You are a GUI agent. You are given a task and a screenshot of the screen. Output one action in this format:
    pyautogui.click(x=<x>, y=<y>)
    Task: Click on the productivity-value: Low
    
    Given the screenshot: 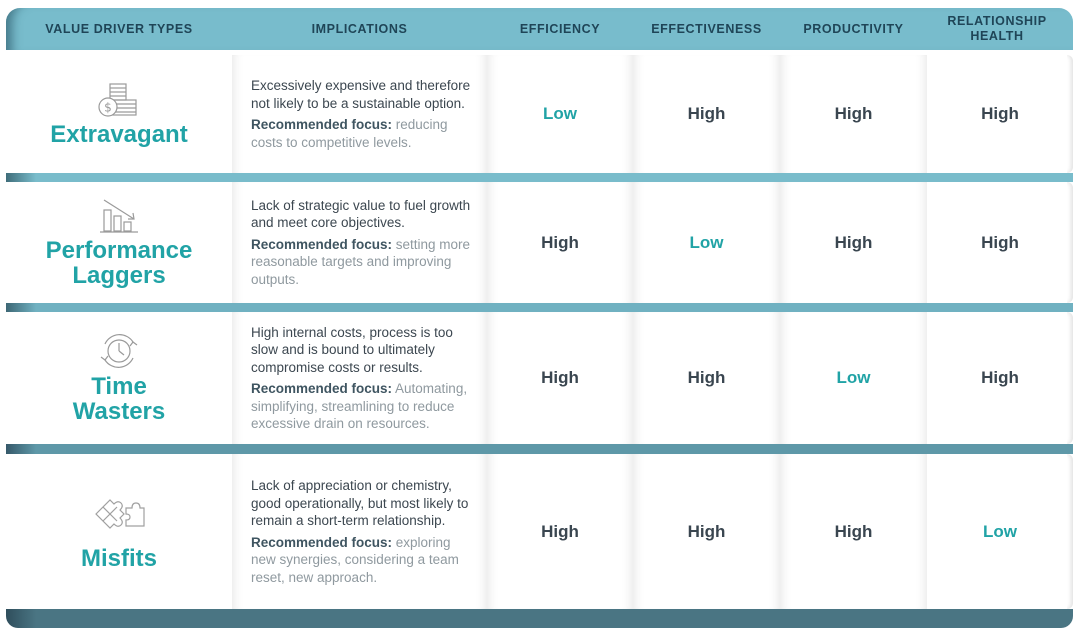 What is the action you would take?
    pyautogui.click(x=853, y=378)
    